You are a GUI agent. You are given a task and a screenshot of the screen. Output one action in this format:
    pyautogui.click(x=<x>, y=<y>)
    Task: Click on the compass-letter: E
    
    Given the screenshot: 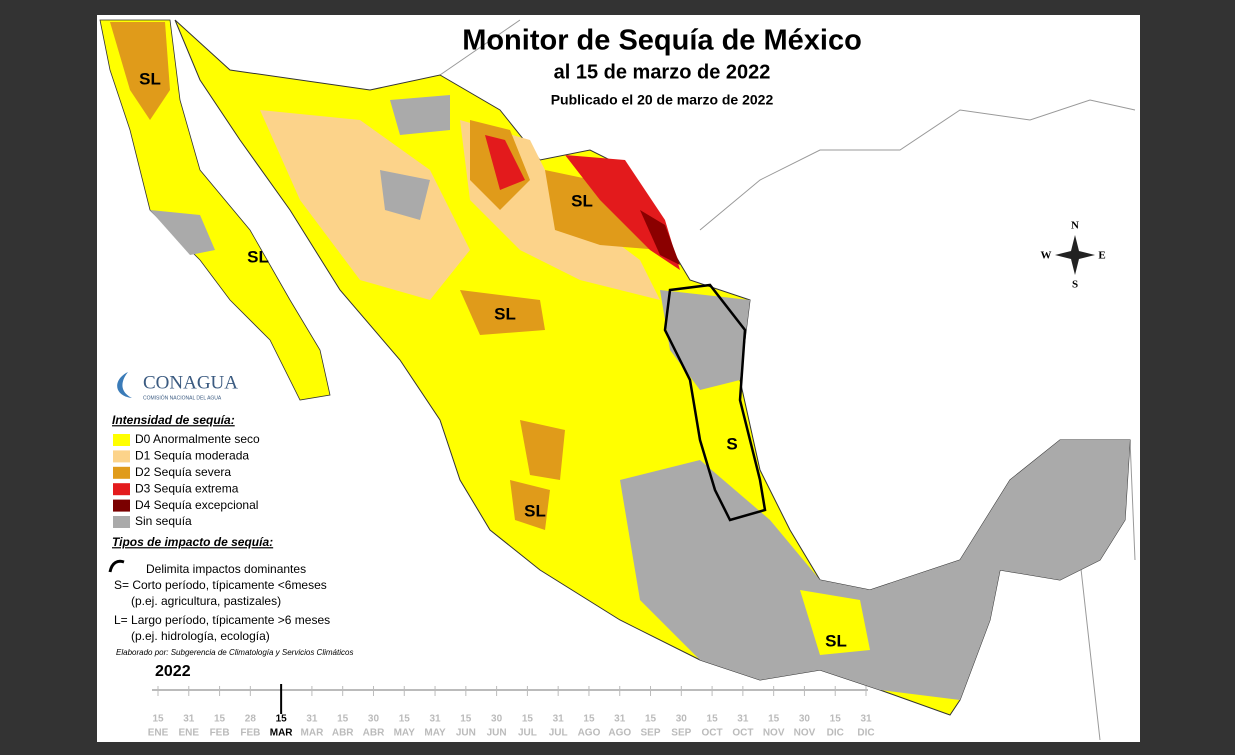 What is the action you would take?
    pyautogui.click(x=1101, y=256)
    